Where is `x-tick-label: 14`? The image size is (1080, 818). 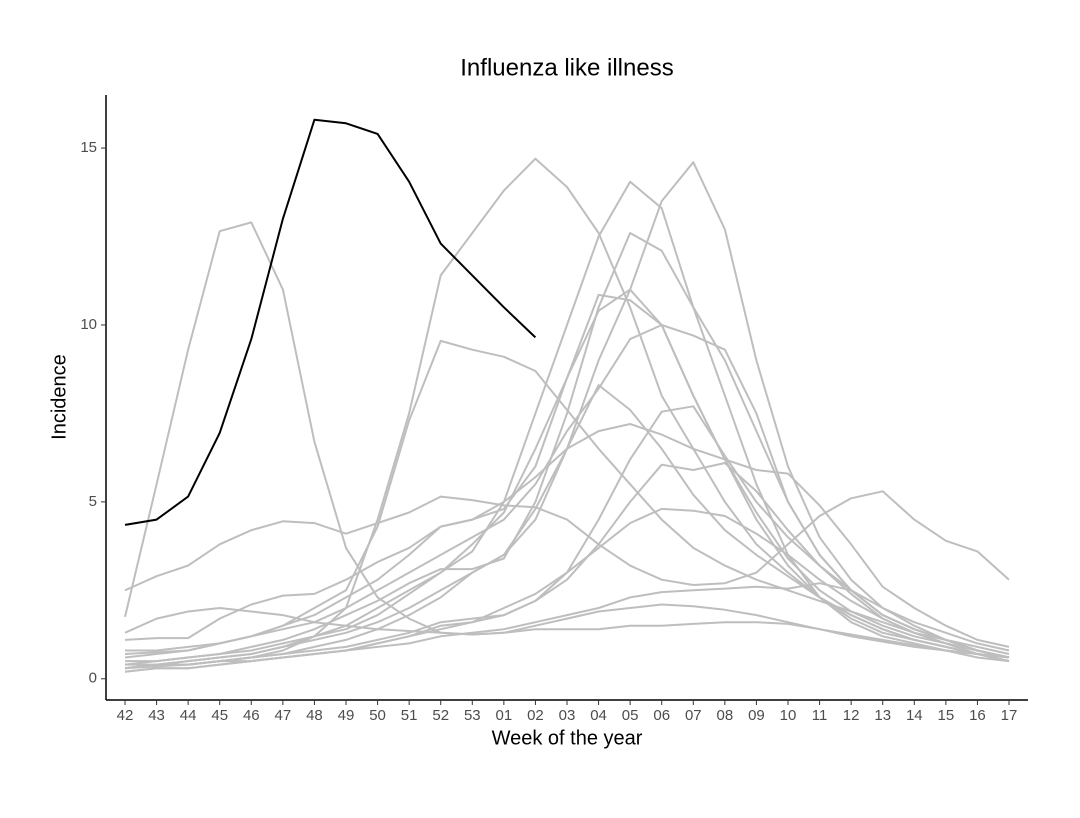
x-tick-label: 14 is located at coordinates (914, 715).